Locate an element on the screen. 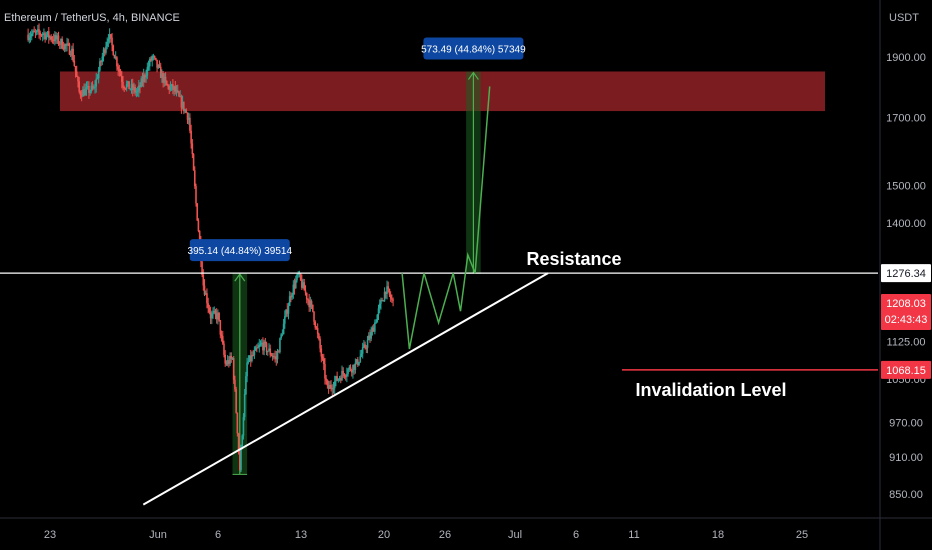  x-tick-label: 6 is located at coordinates (218, 535).